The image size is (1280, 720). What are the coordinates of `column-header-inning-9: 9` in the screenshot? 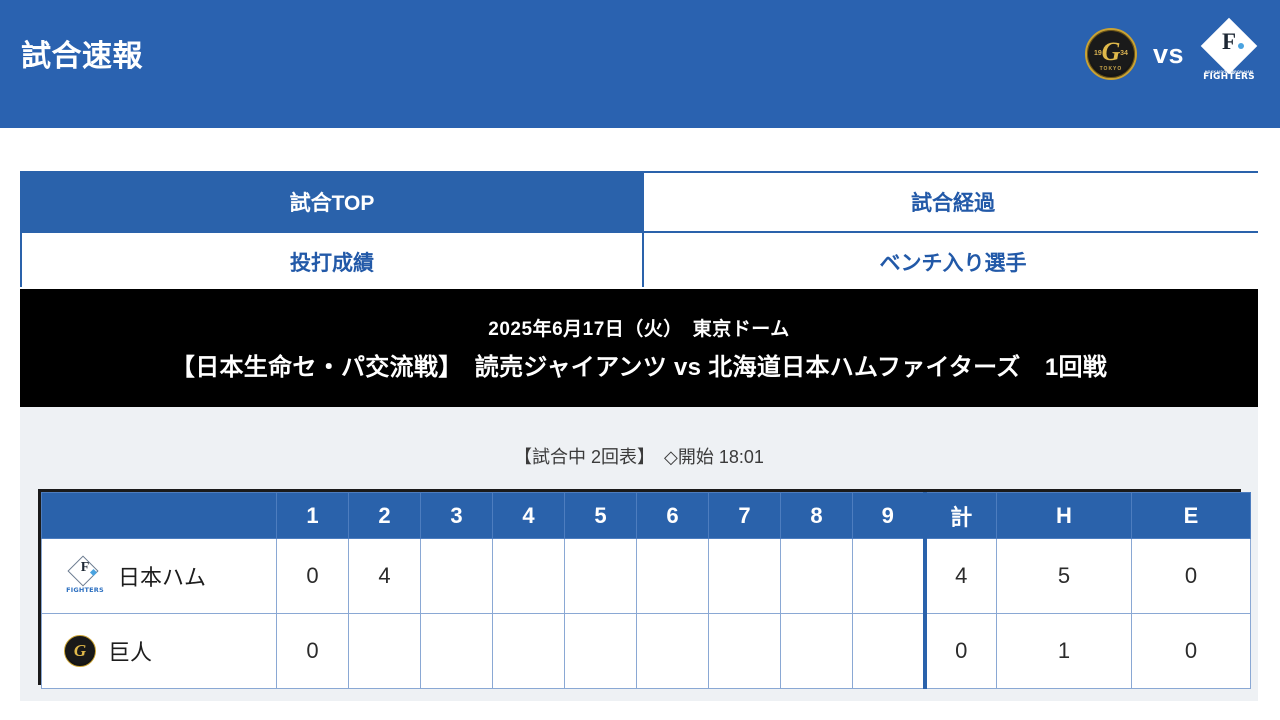 It's located at (888, 515).